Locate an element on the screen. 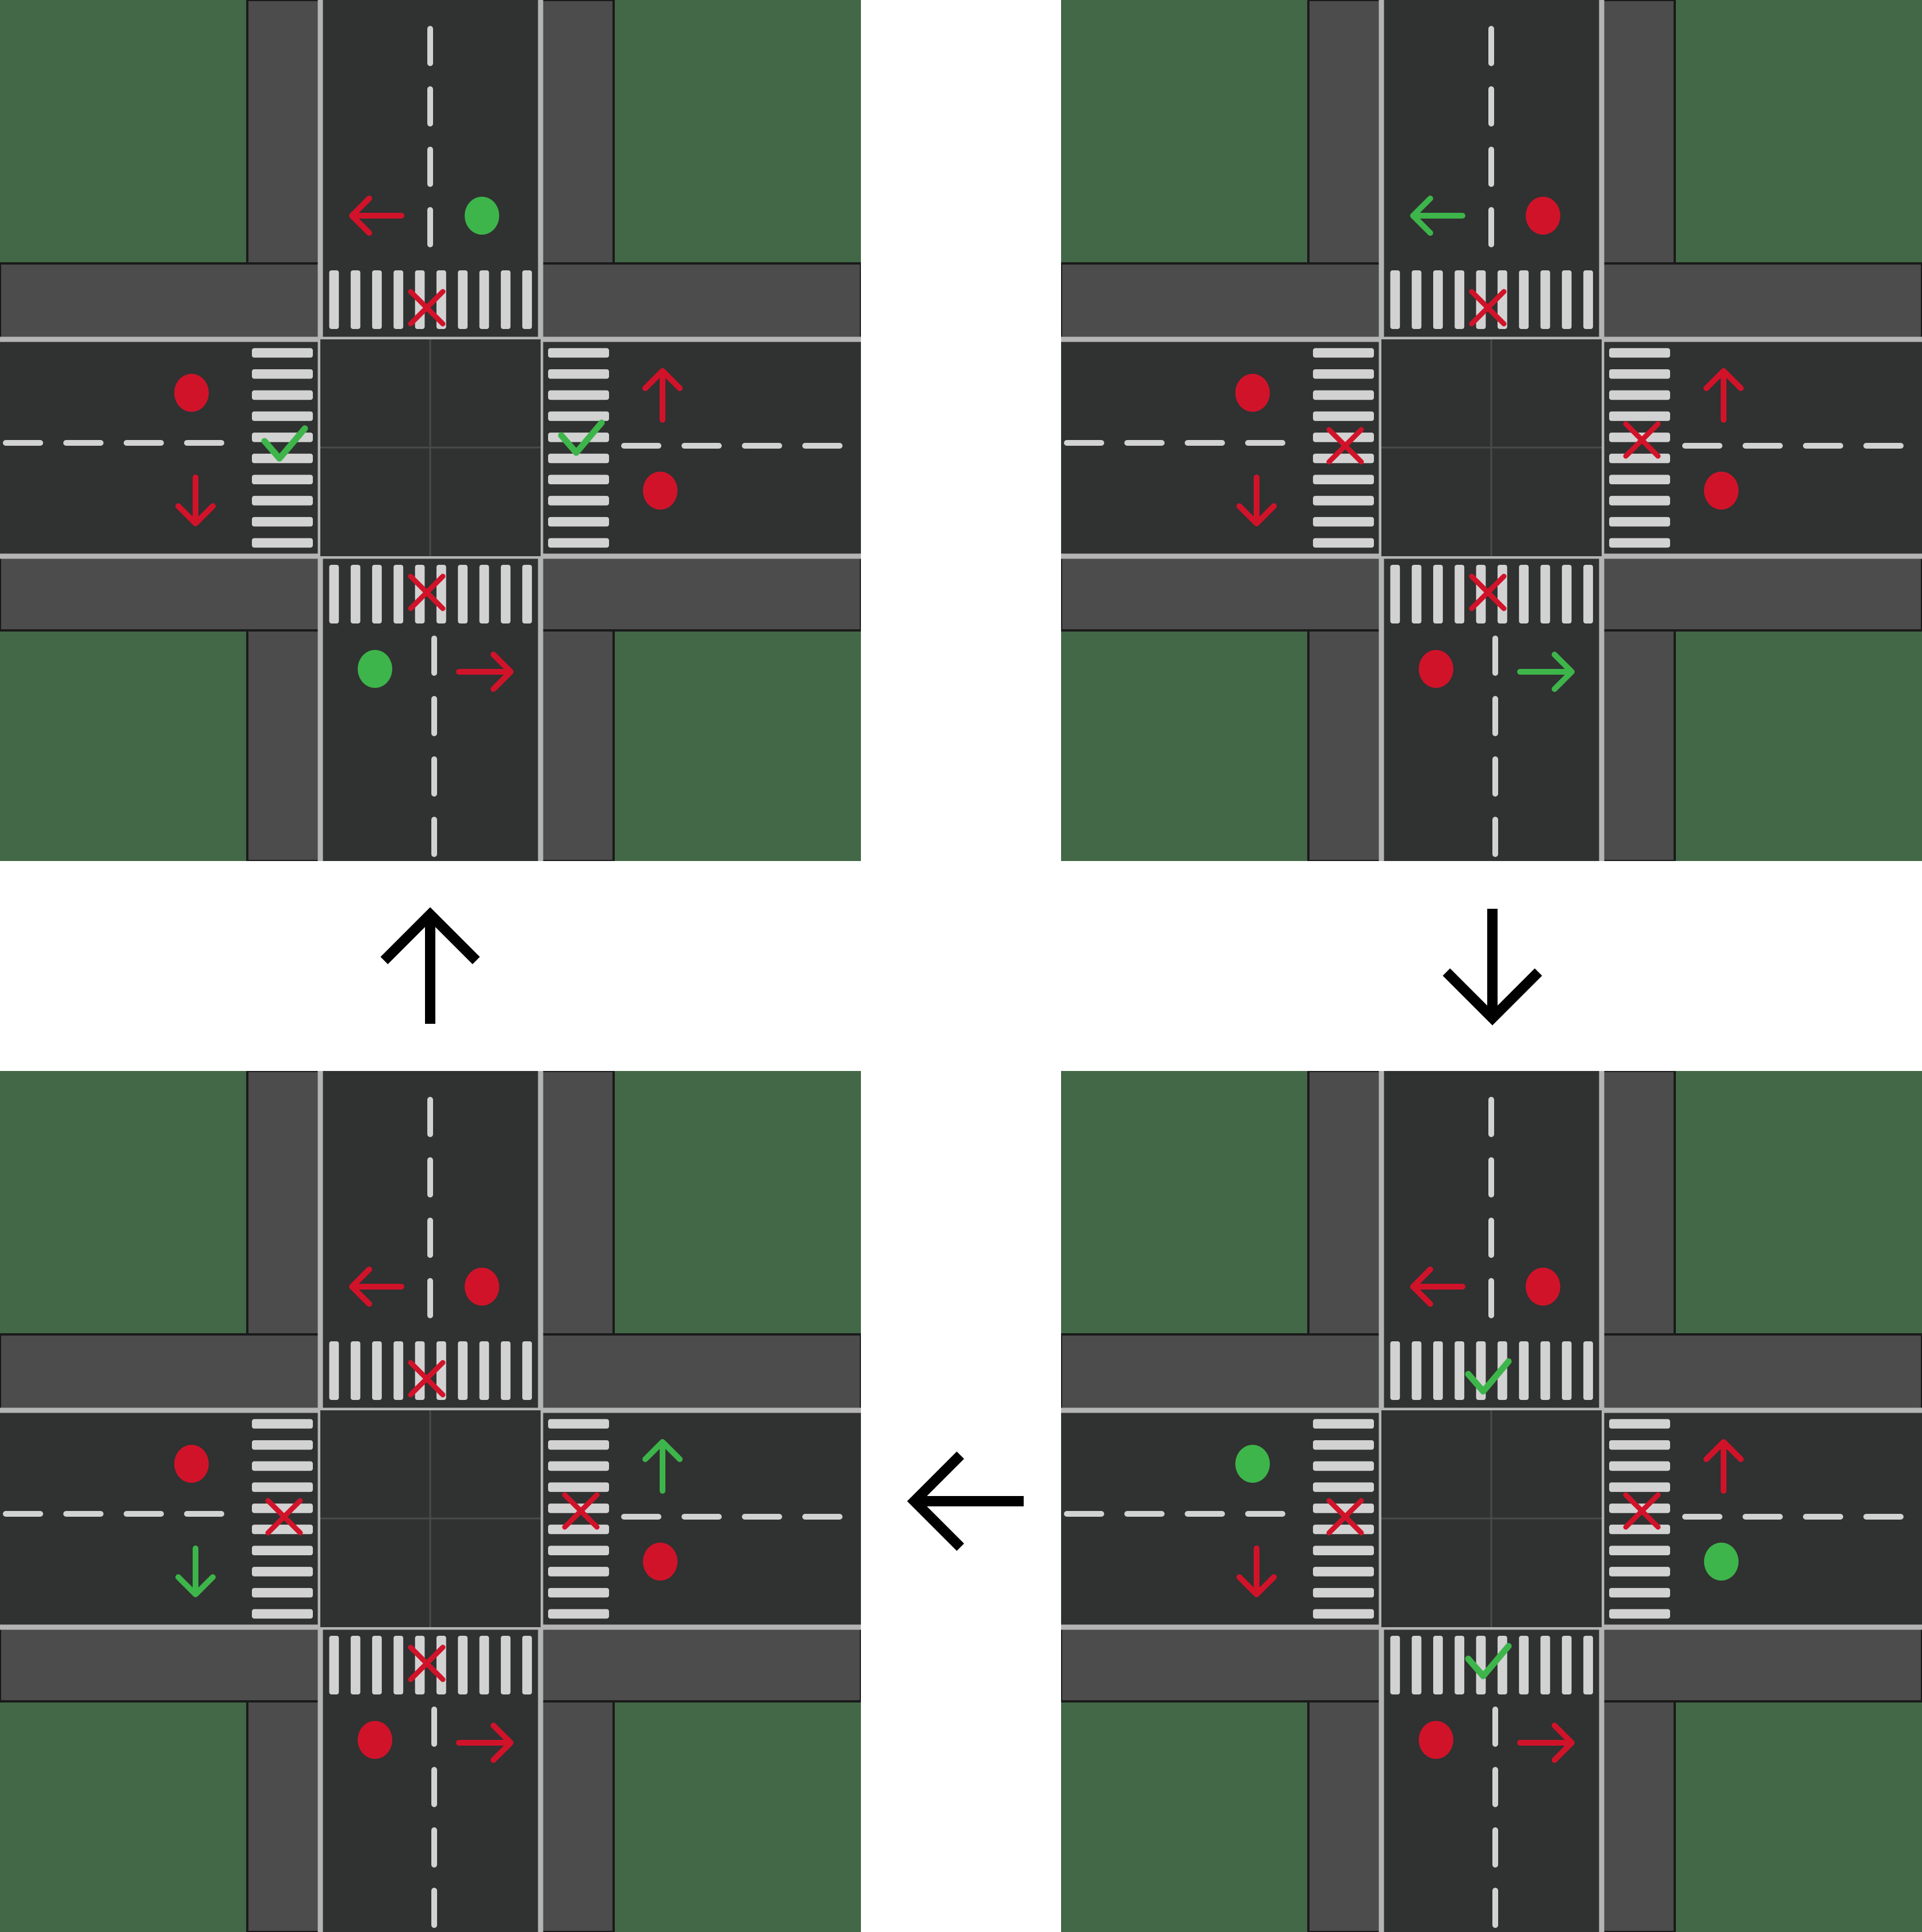 The image size is (1922, 1932). crosswalk-north-check-icon is located at coordinates (1488, 1376).